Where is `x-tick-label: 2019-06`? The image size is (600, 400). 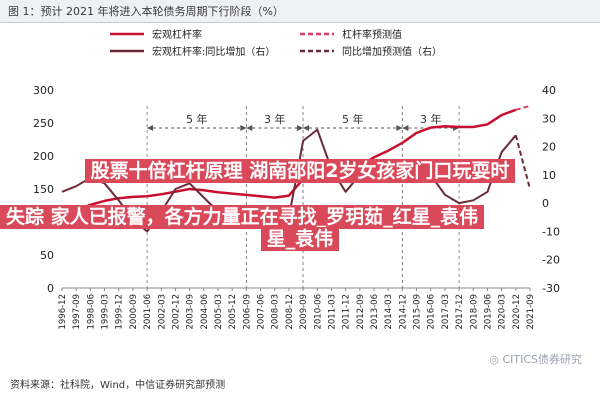 x-tick-label: 2019-06 is located at coordinates (488, 312).